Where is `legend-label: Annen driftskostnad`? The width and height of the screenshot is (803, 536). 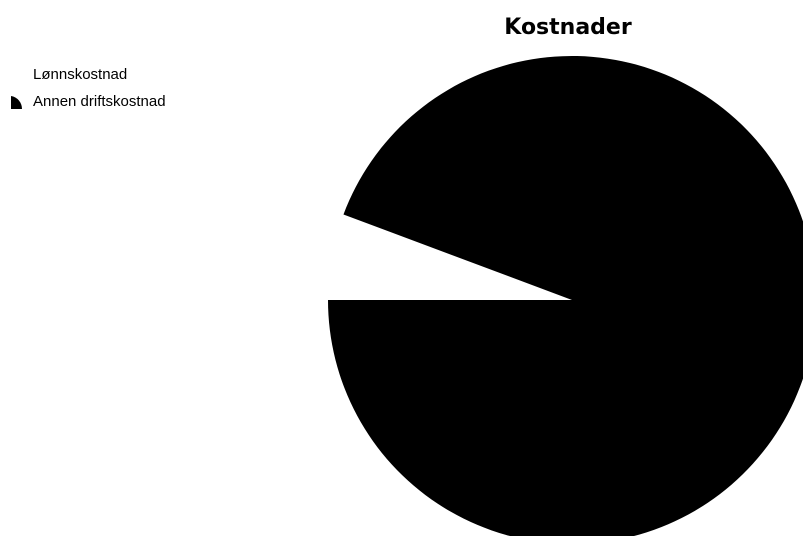
legend-label: Annen driftskostnad is located at coordinates (99, 101).